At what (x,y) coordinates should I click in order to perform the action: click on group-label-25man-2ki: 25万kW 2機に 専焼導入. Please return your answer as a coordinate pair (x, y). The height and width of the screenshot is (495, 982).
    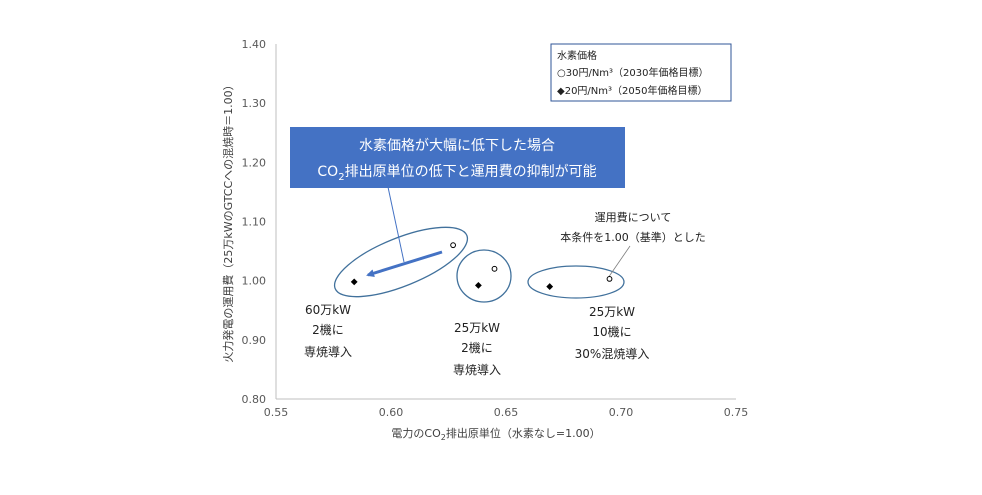
    Looking at the image, I should click on (477, 349).